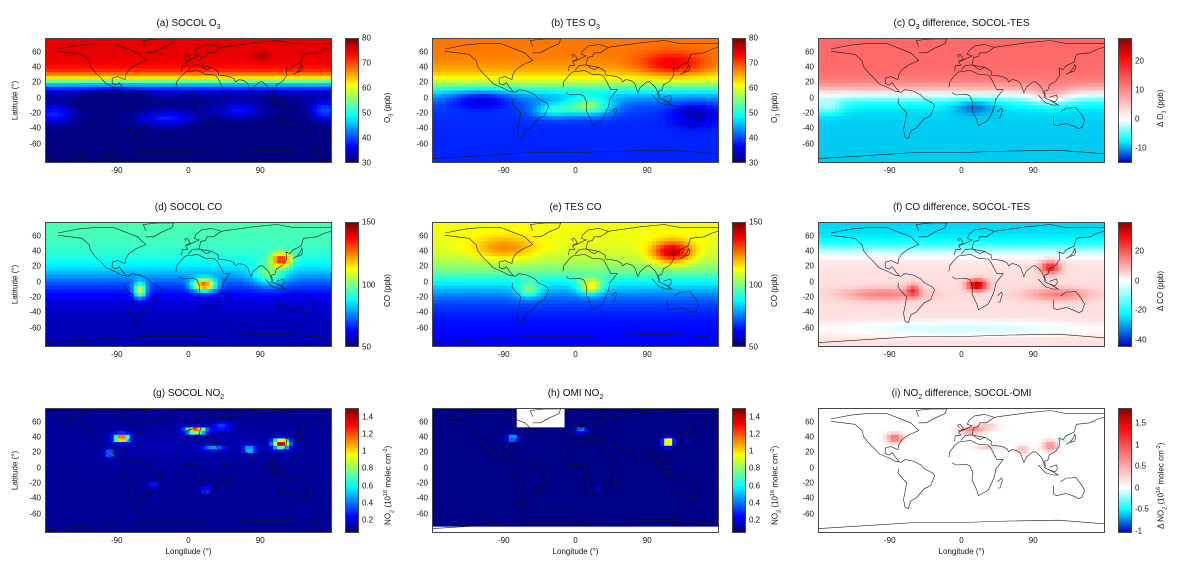 This screenshot has height=566, width=1193. What do you see at coordinates (188, 170) in the screenshot?
I see `x-tick-label: 0` at bounding box center [188, 170].